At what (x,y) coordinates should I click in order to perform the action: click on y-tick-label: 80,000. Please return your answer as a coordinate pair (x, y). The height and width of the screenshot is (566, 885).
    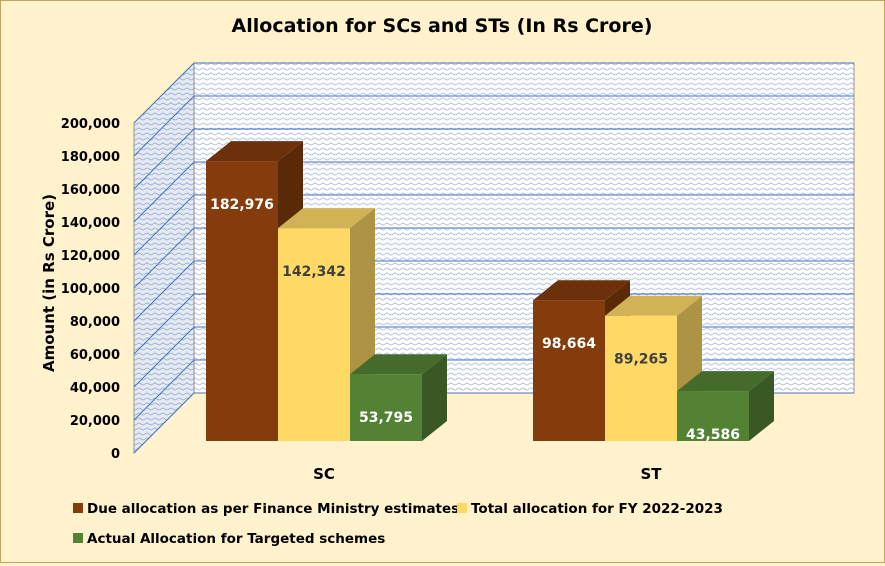
    Looking at the image, I should click on (95, 322).